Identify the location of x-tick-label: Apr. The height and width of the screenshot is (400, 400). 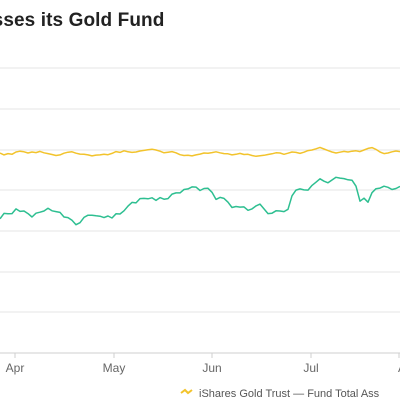
(15, 368).